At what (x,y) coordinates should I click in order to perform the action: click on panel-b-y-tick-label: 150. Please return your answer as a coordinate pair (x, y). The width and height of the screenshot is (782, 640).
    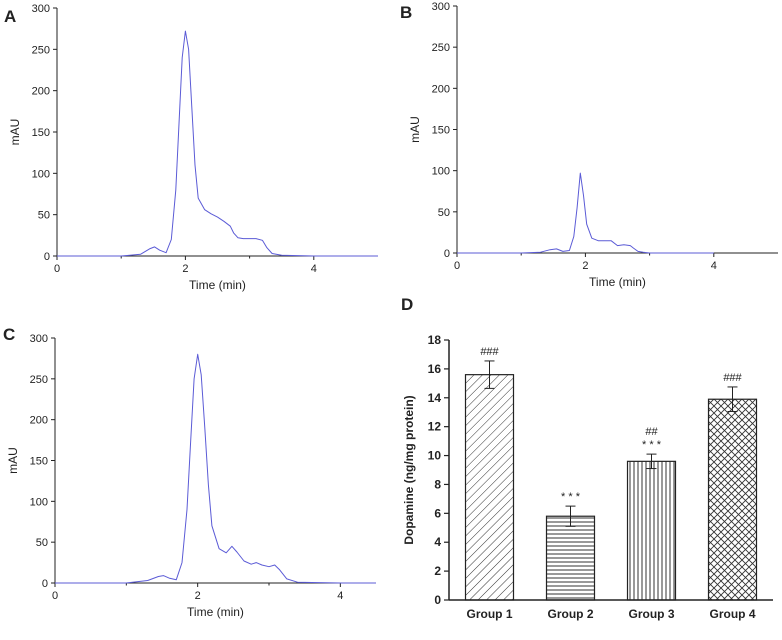
    Looking at the image, I should click on (441, 131).